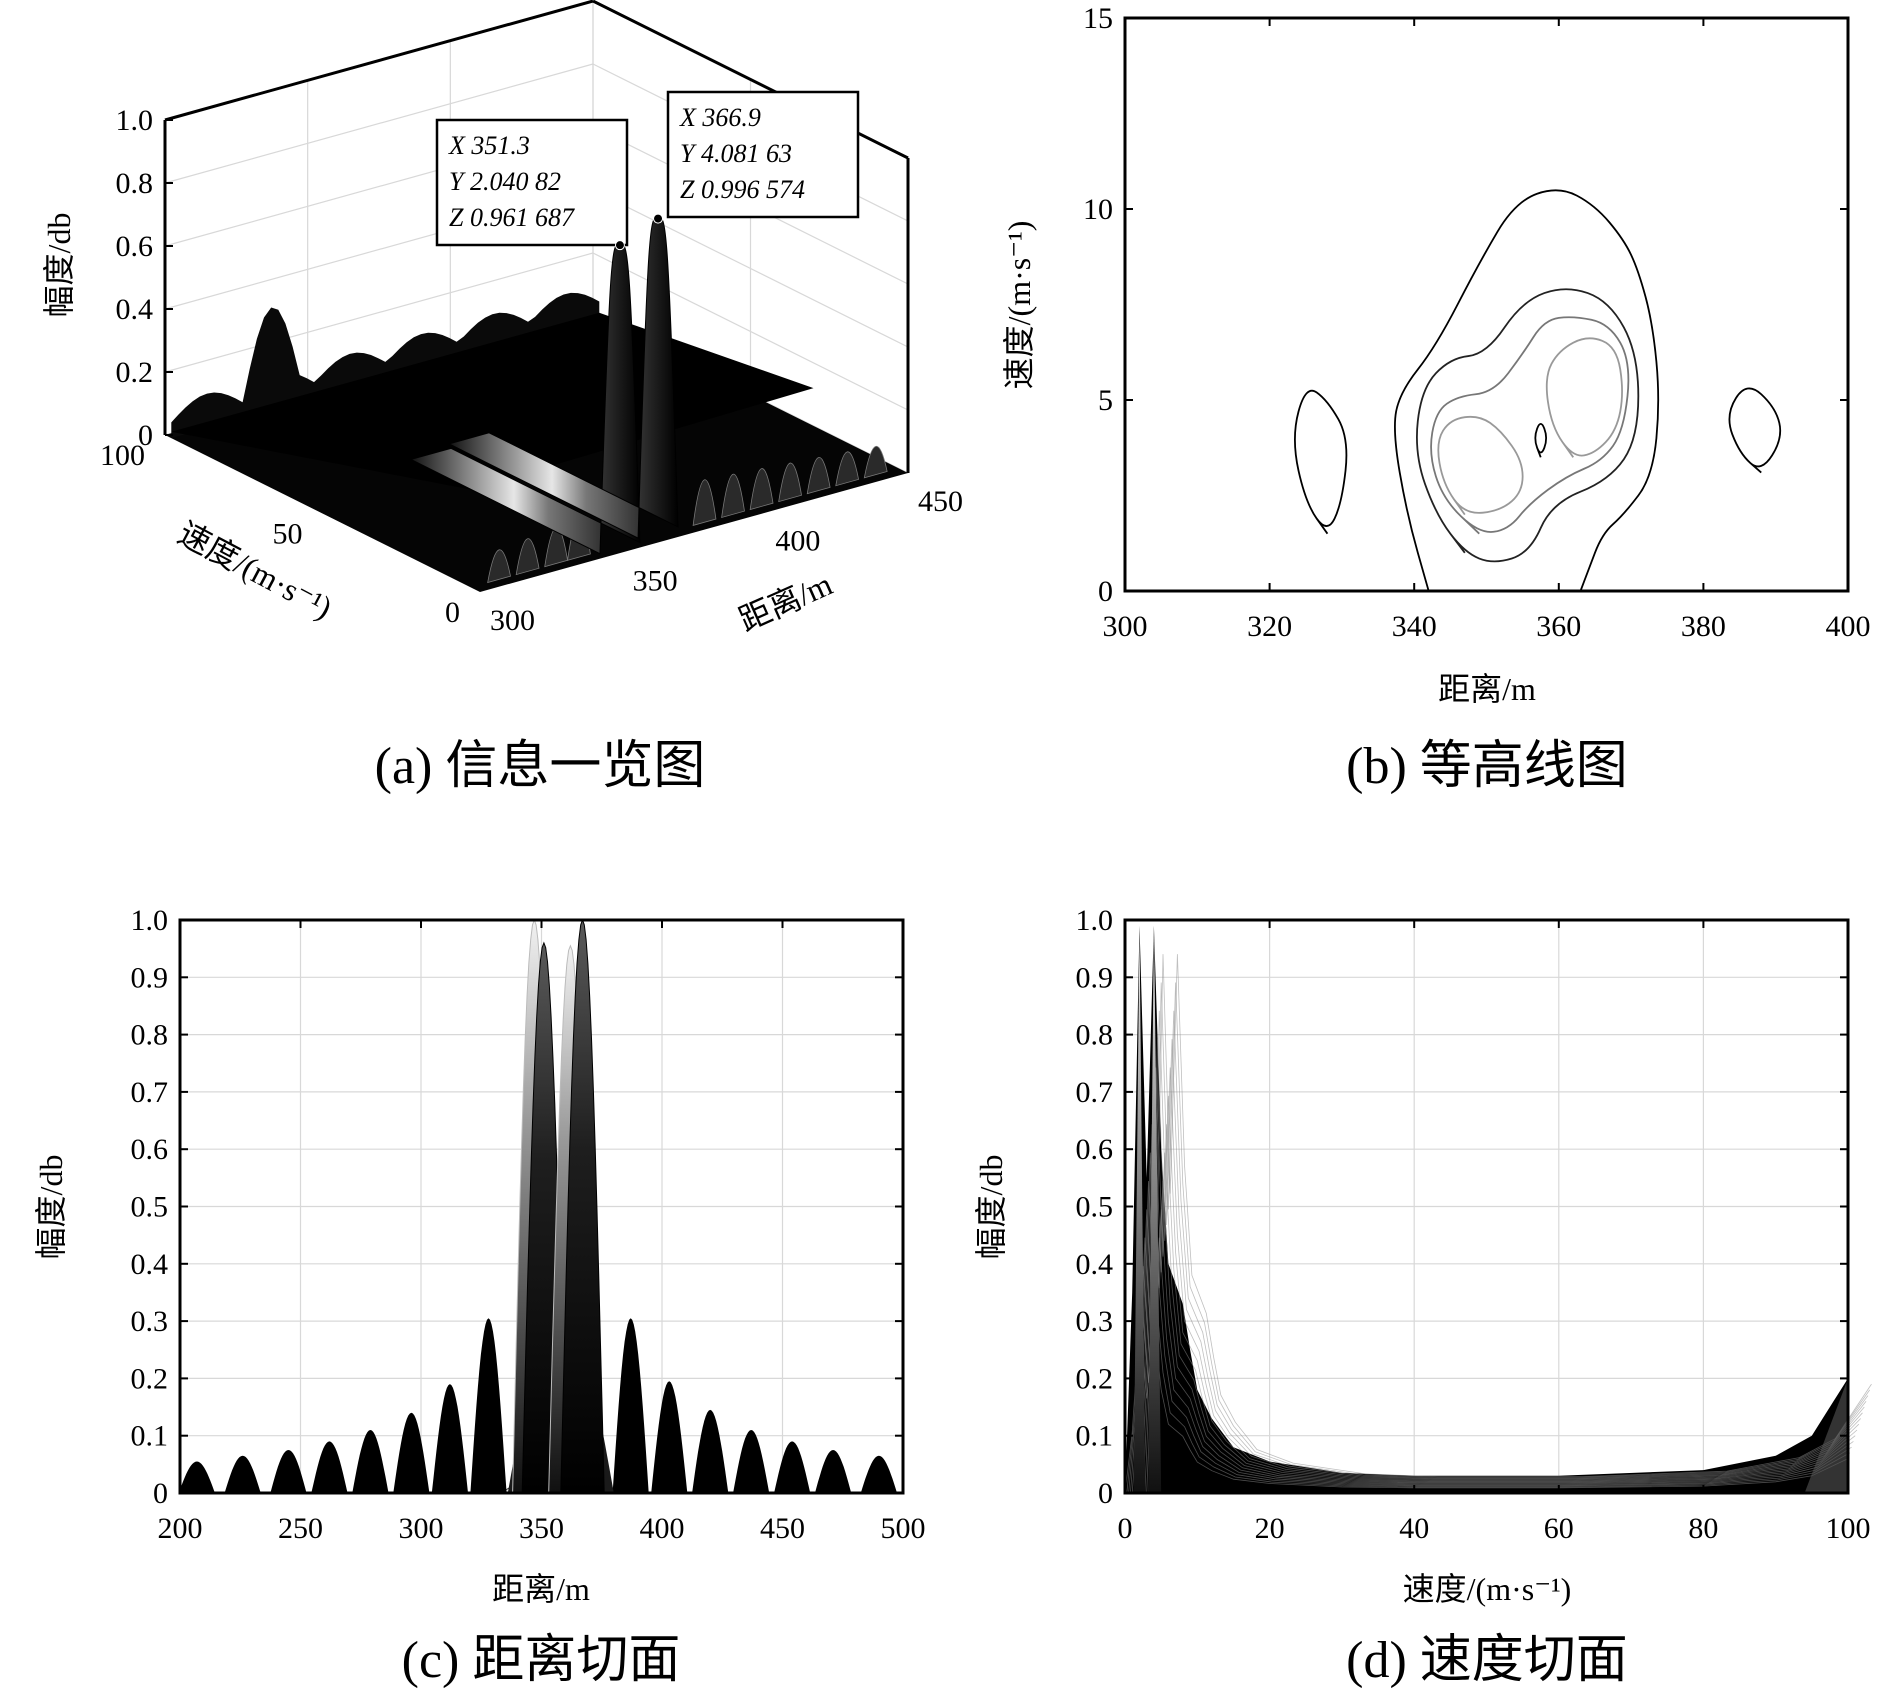 Image resolution: width=1890 pixels, height=1700 pixels. Describe the element at coordinates (1541, 440) in the screenshot. I see `contour-peak` at that location.